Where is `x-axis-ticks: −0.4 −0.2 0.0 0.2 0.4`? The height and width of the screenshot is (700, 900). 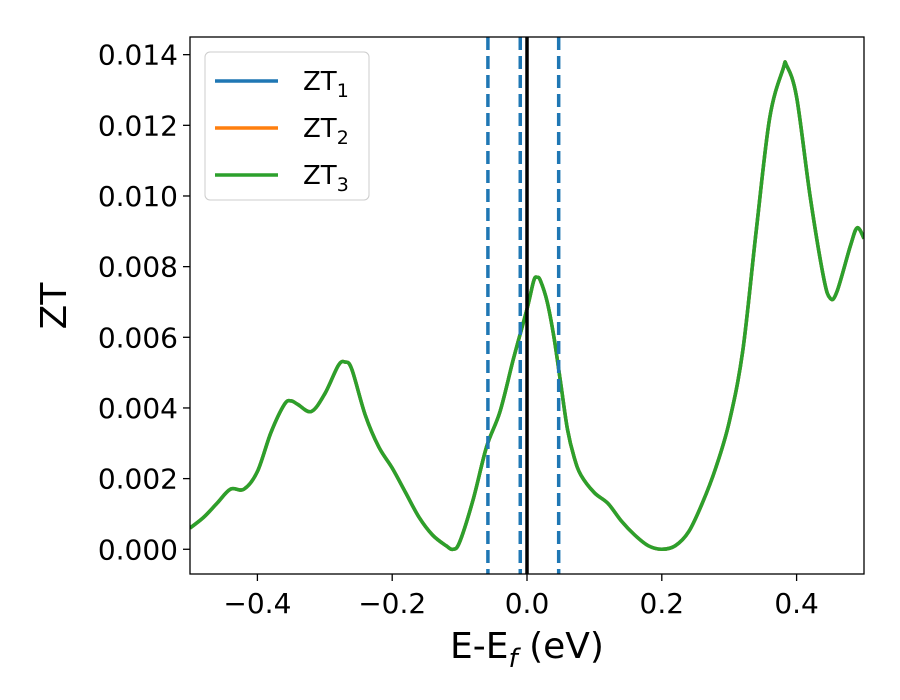
x-axis-ticks: −0.4 −0.2 0.0 0.2 0.4 is located at coordinates (521, 597).